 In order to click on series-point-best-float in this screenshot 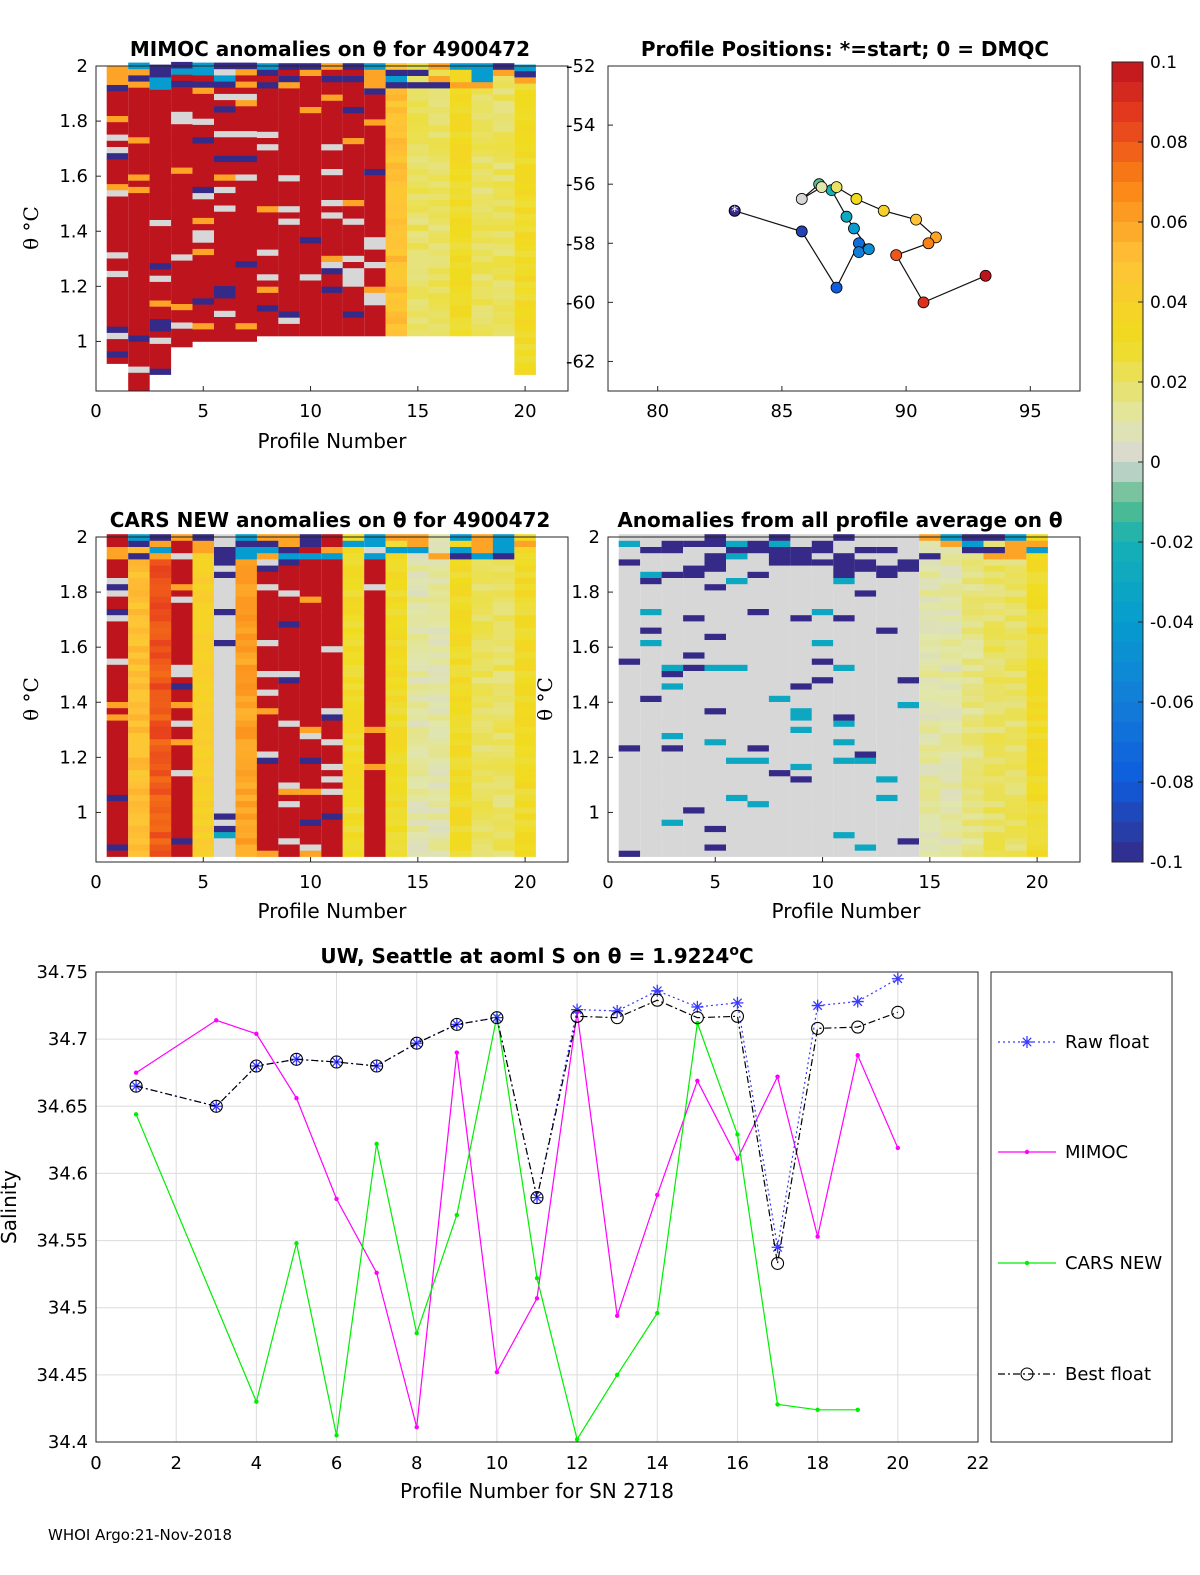, I will do `click(577, 1016)`.